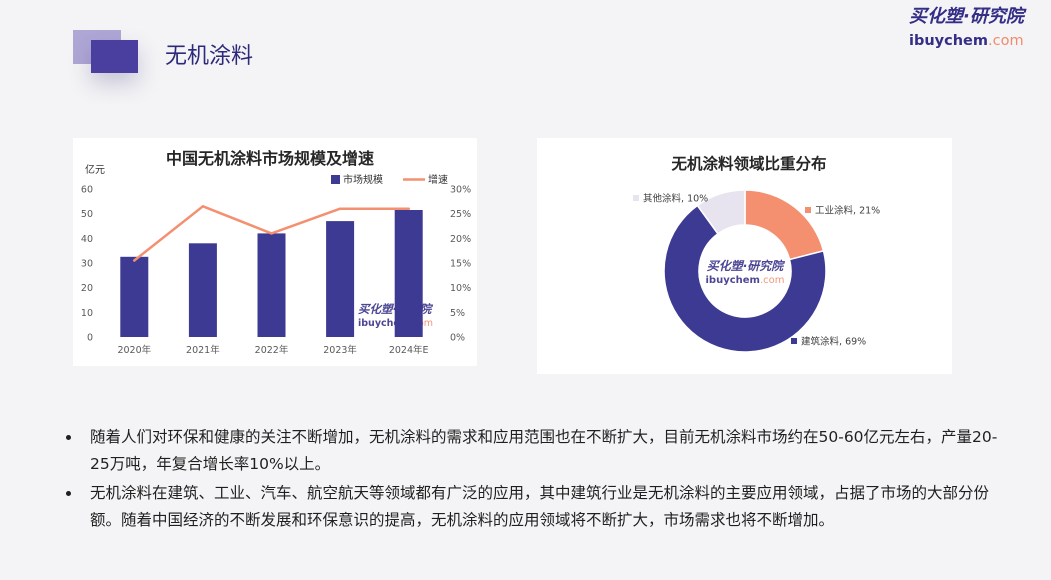 The height and width of the screenshot is (580, 1051). What do you see at coordinates (460, 214) in the screenshot?
I see `y2-axis-tick-label: 25%` at bounding box center [460, 214].